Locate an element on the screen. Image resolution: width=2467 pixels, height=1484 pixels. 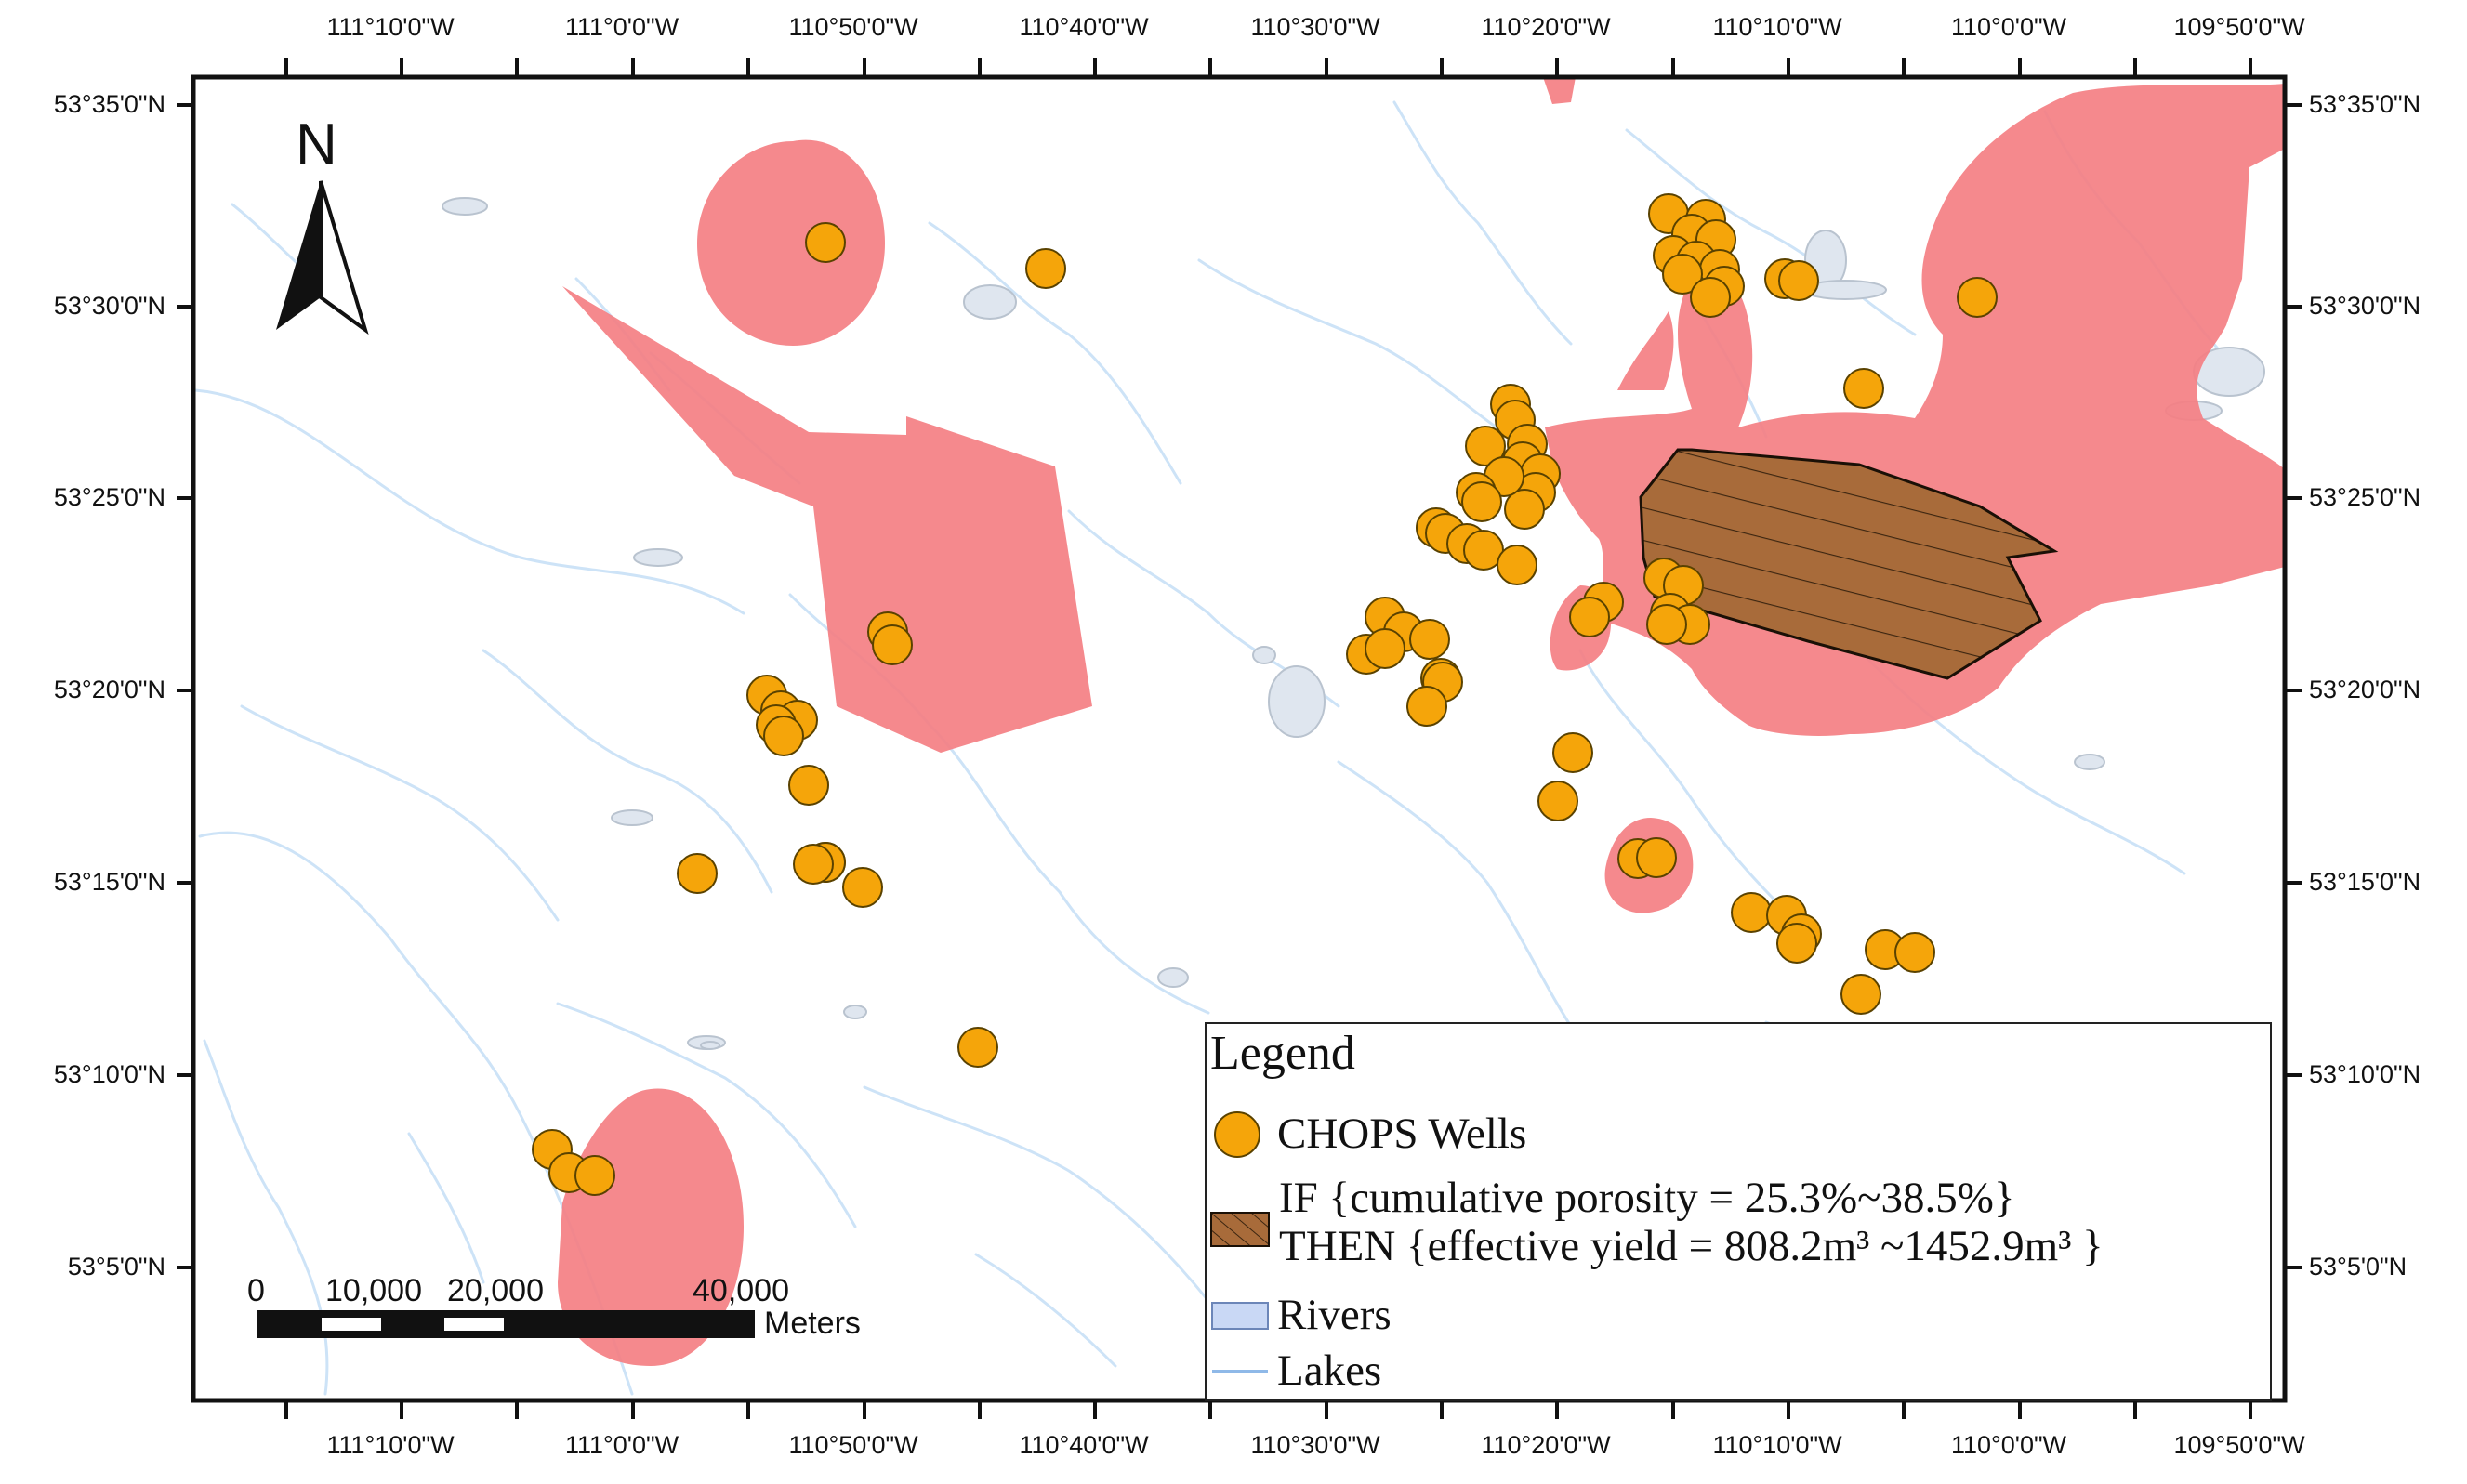
scale-unit: Meters is located at coordinates (812, 1323).